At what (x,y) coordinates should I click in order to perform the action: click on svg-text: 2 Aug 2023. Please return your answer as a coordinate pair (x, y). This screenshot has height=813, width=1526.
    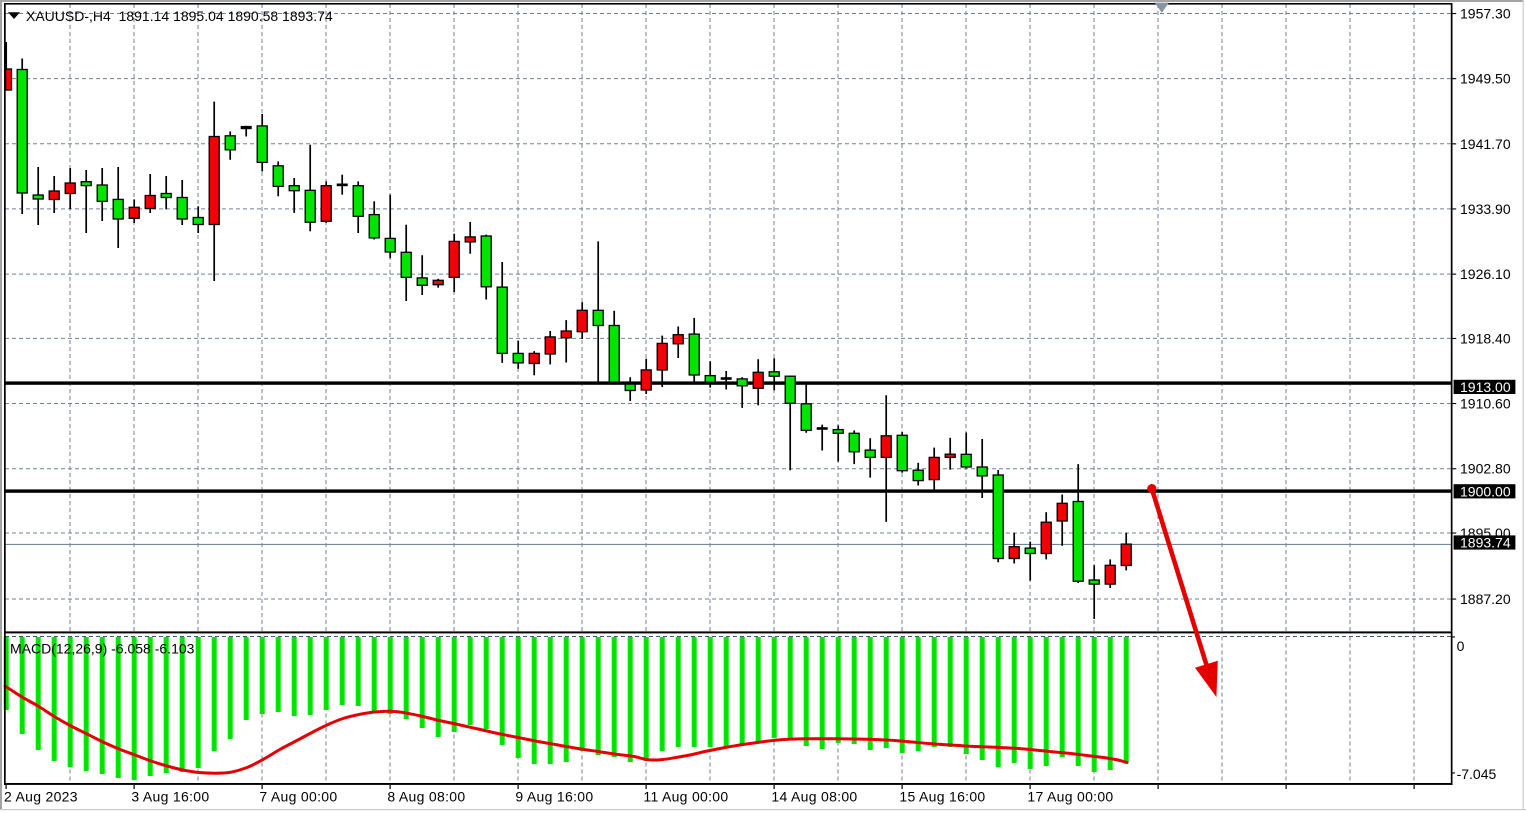
    Looking at the image, I should click on (41, 797).